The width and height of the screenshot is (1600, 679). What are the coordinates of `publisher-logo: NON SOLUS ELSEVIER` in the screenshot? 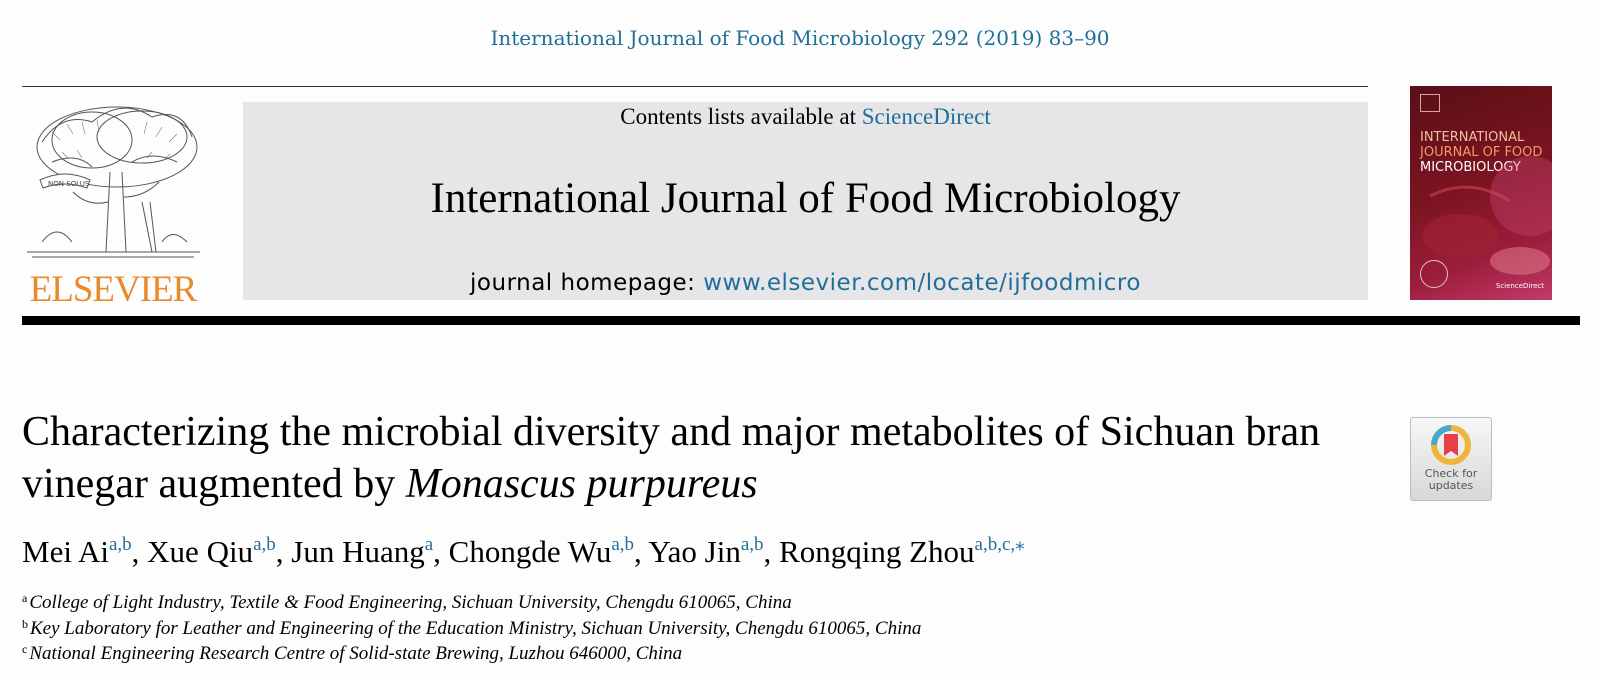 It's located at (113, 206).